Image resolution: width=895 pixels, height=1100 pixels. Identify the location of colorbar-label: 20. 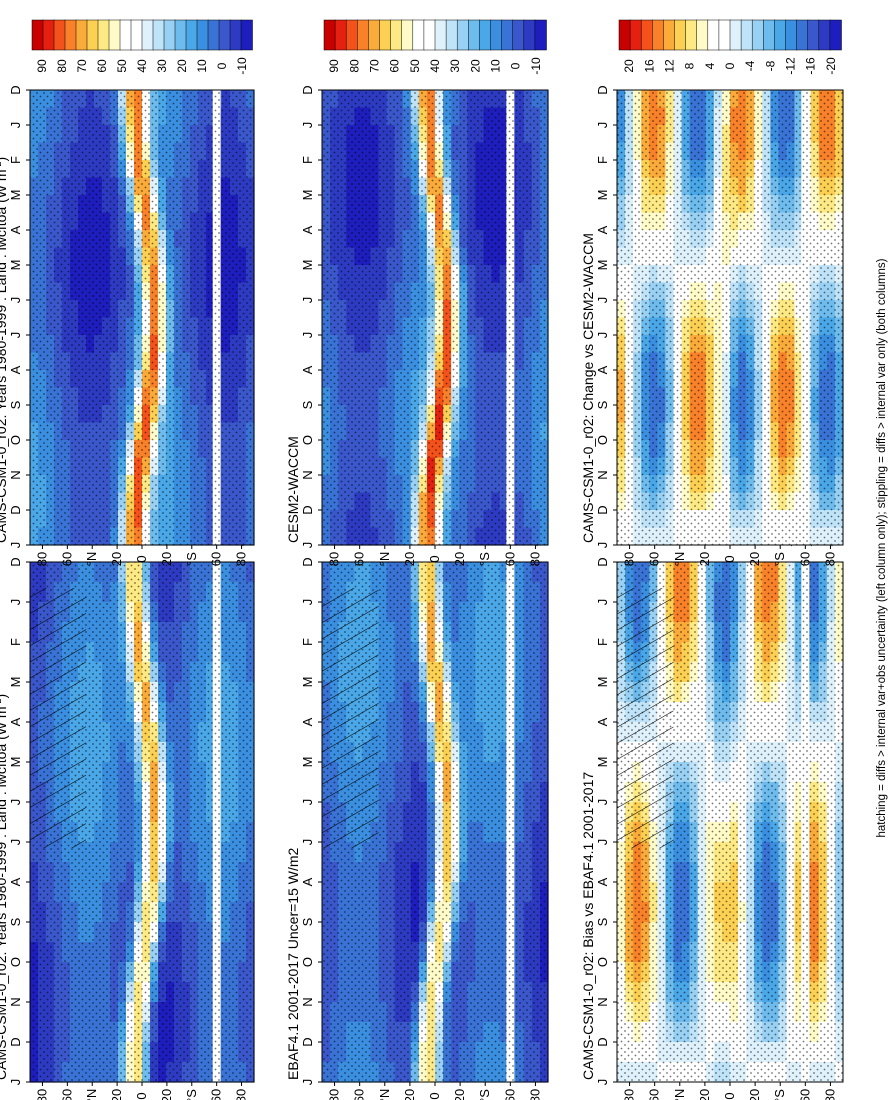
(475, 66).